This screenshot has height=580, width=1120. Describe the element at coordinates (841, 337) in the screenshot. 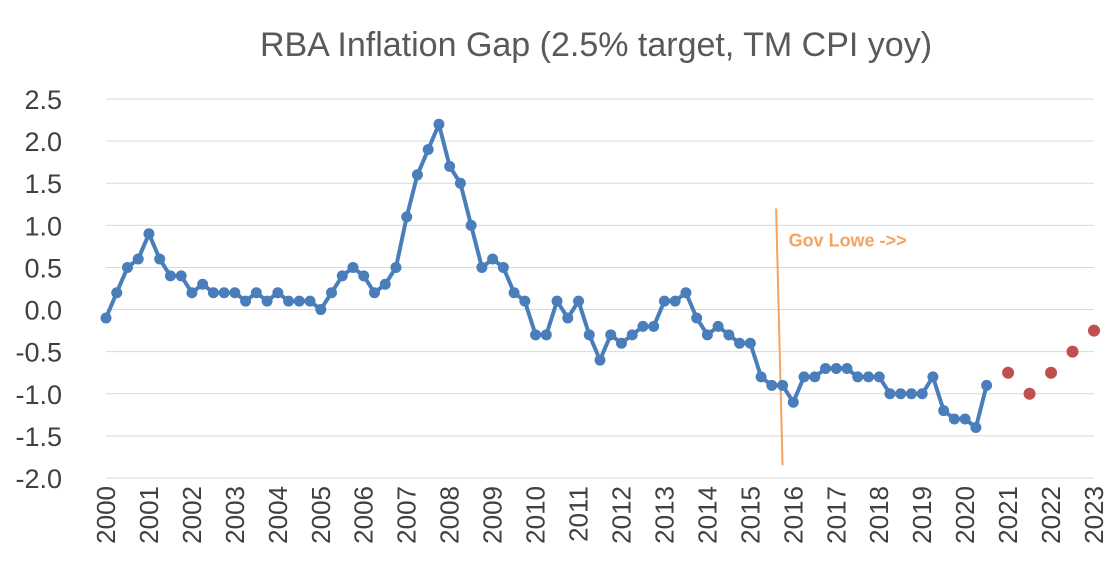

I see `annotation-layer: Gov Lowe ->>` at that location.